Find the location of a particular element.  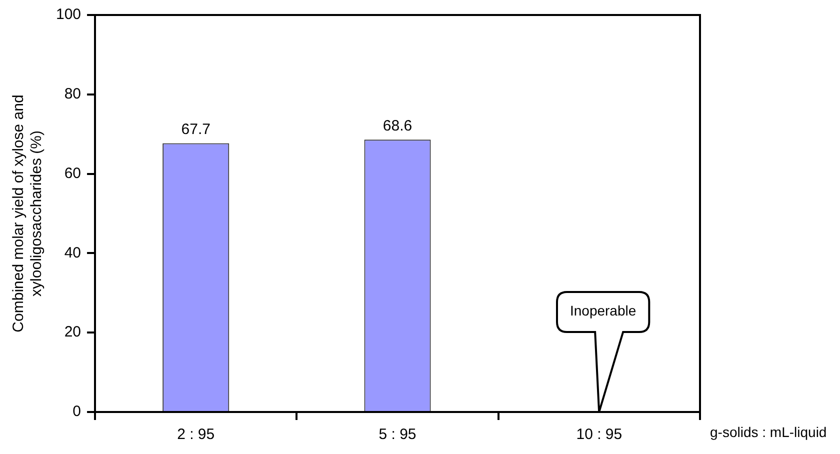

x-axis-title: g-solids : mL-liquid is located at coordinates (768, 432).